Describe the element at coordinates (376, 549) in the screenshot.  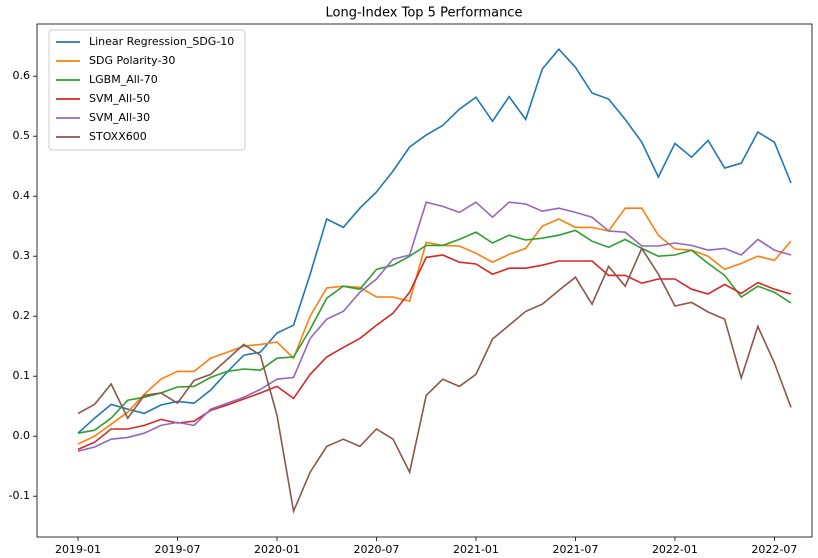
I see `x-tick-label: 2020-07` at that location.